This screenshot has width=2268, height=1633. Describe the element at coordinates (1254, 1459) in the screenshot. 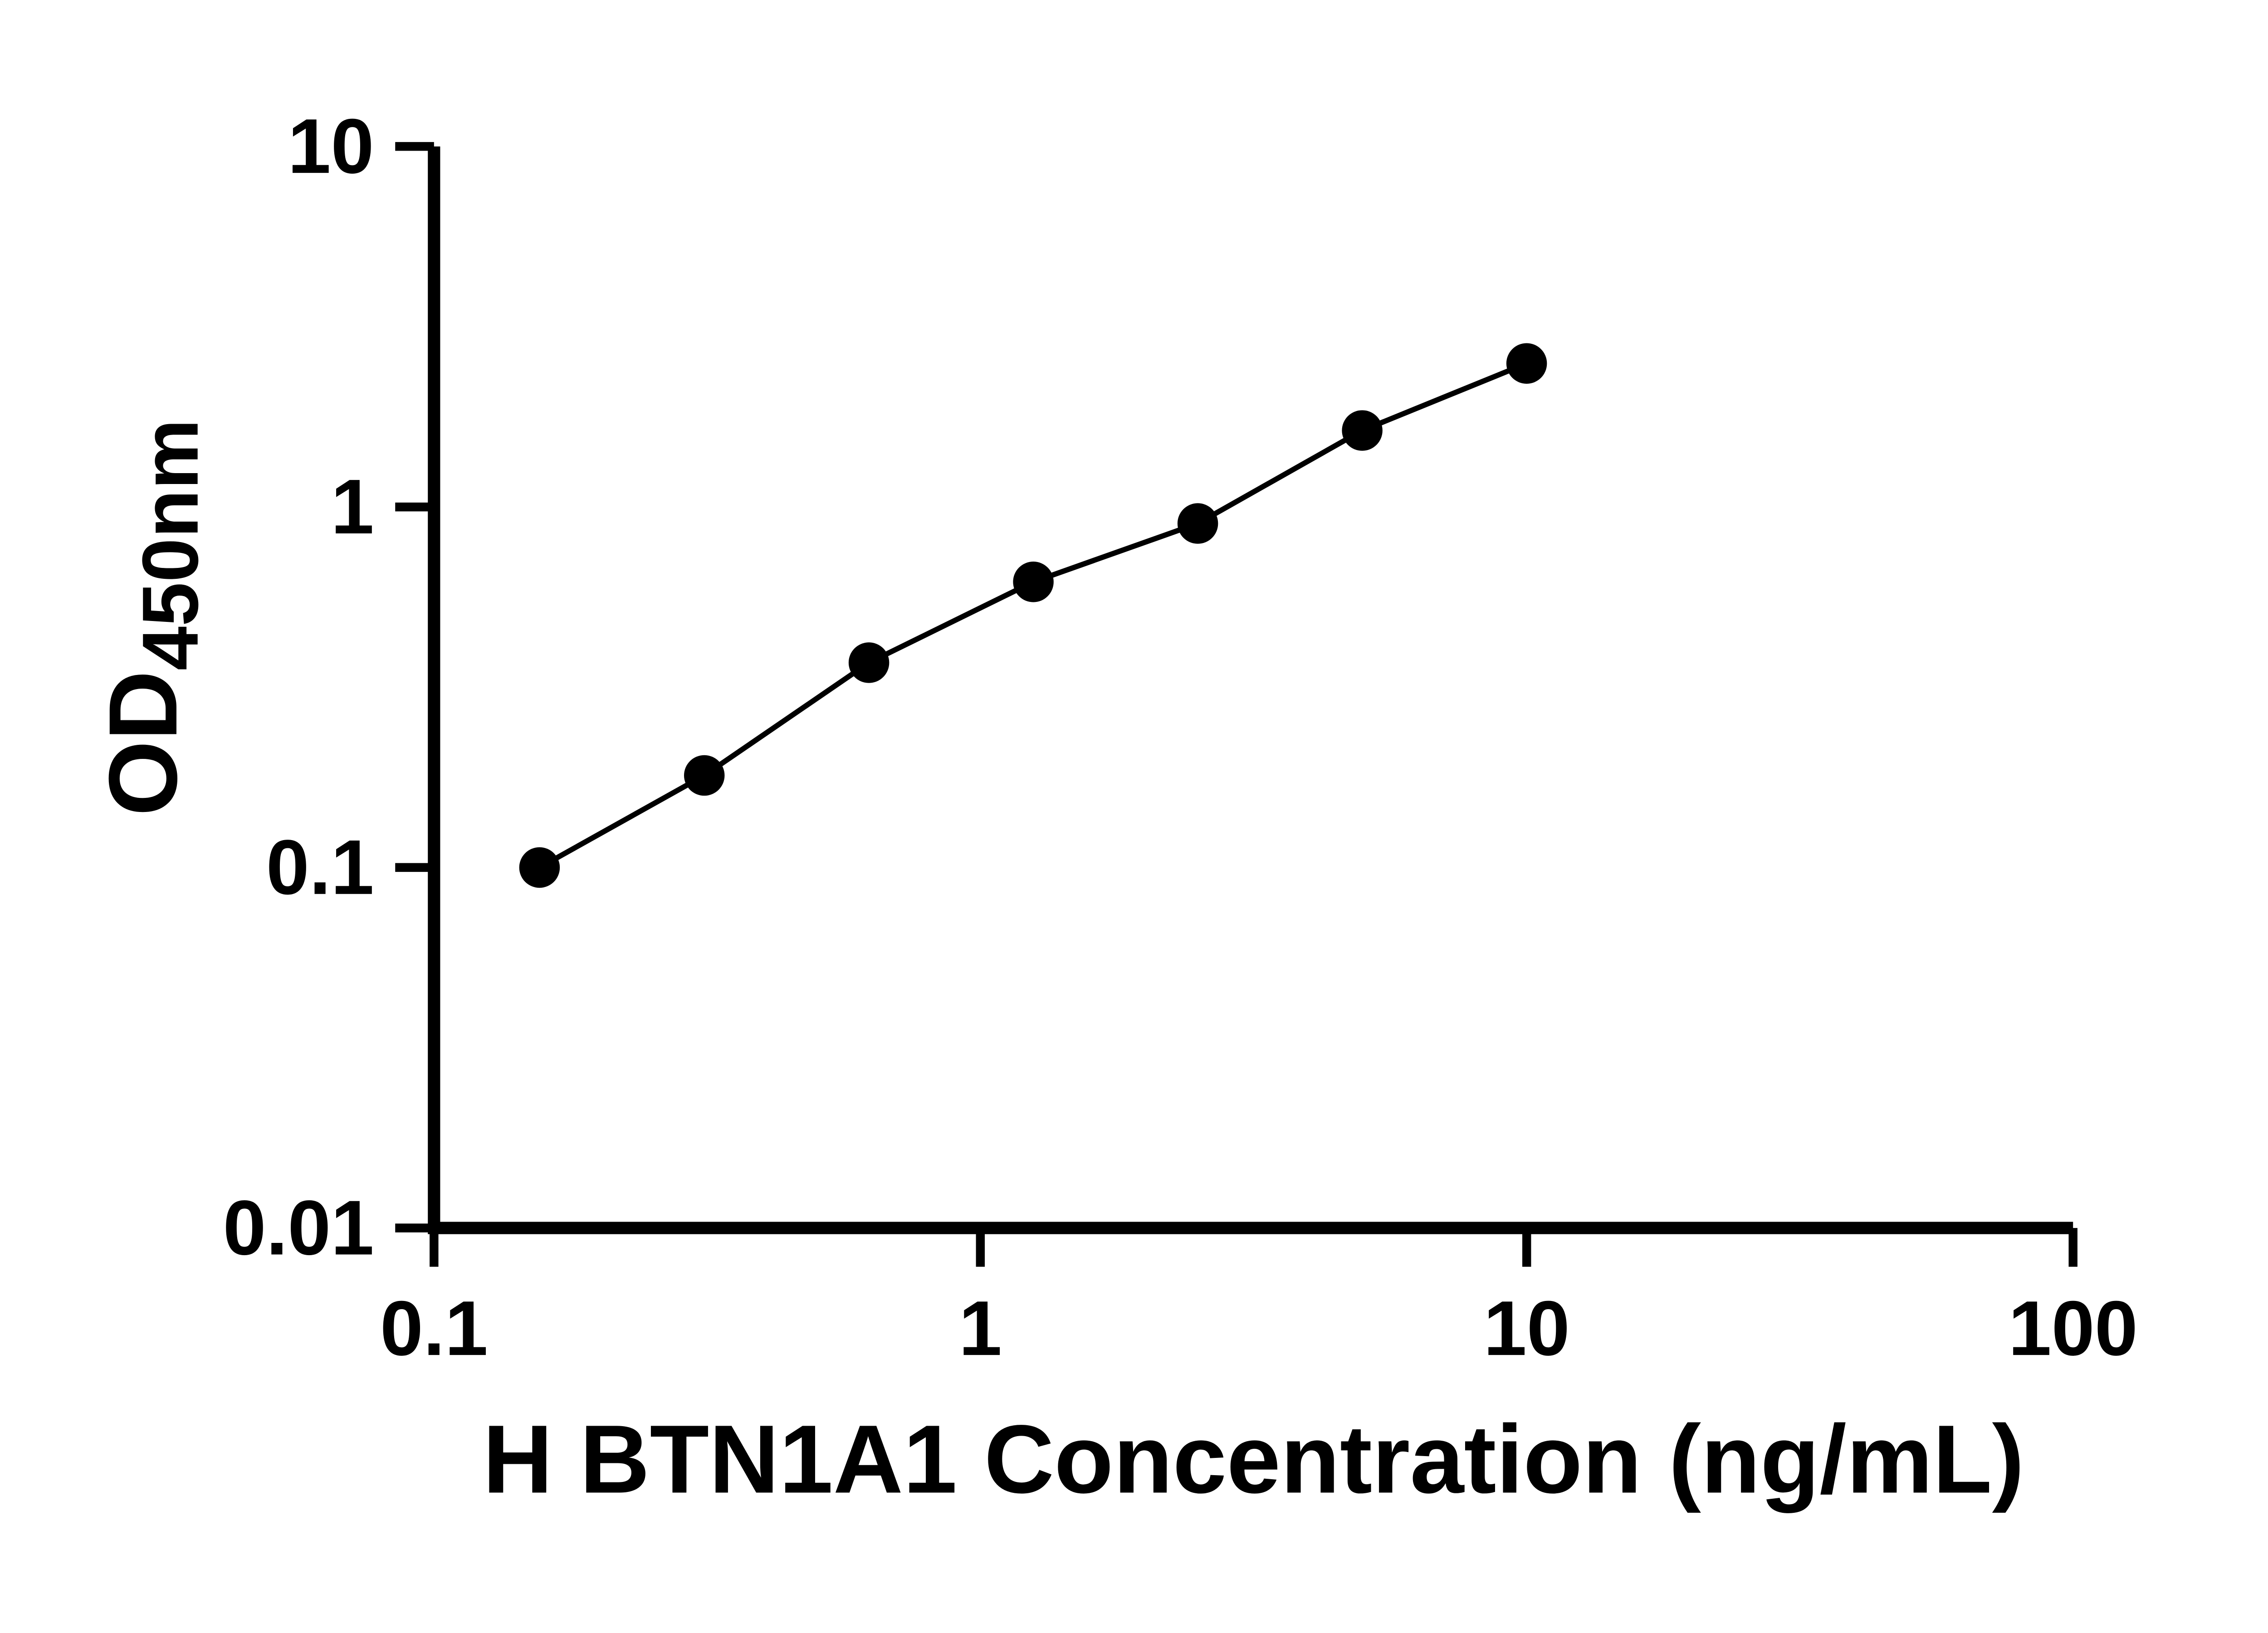

I see `x-axis-title: H BTN1A1 Concentration (ng/mL)` at that location.